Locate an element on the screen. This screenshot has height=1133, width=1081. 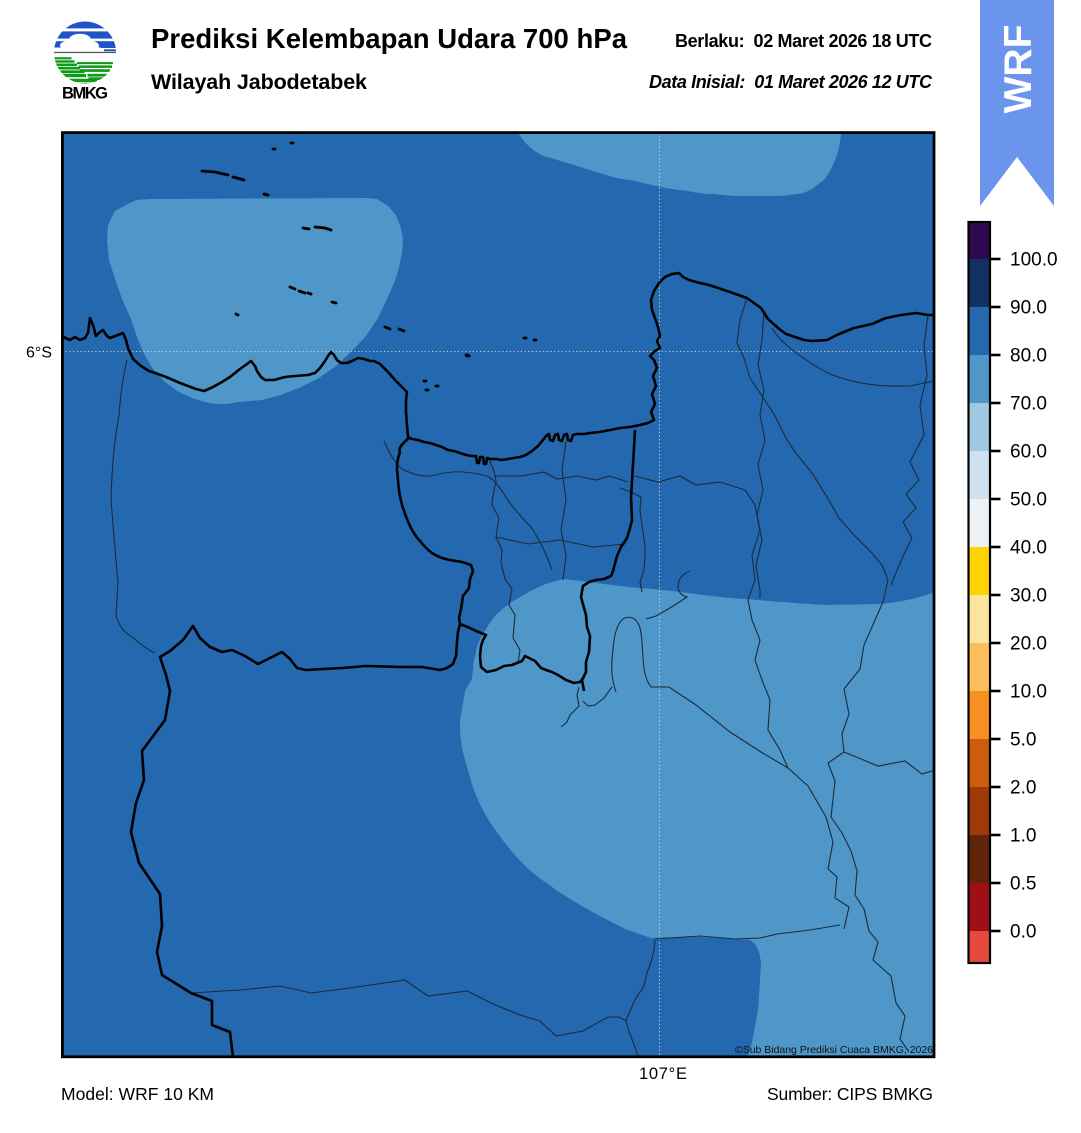
svg-text: 1.0 is located at coordinates (1023, 836).